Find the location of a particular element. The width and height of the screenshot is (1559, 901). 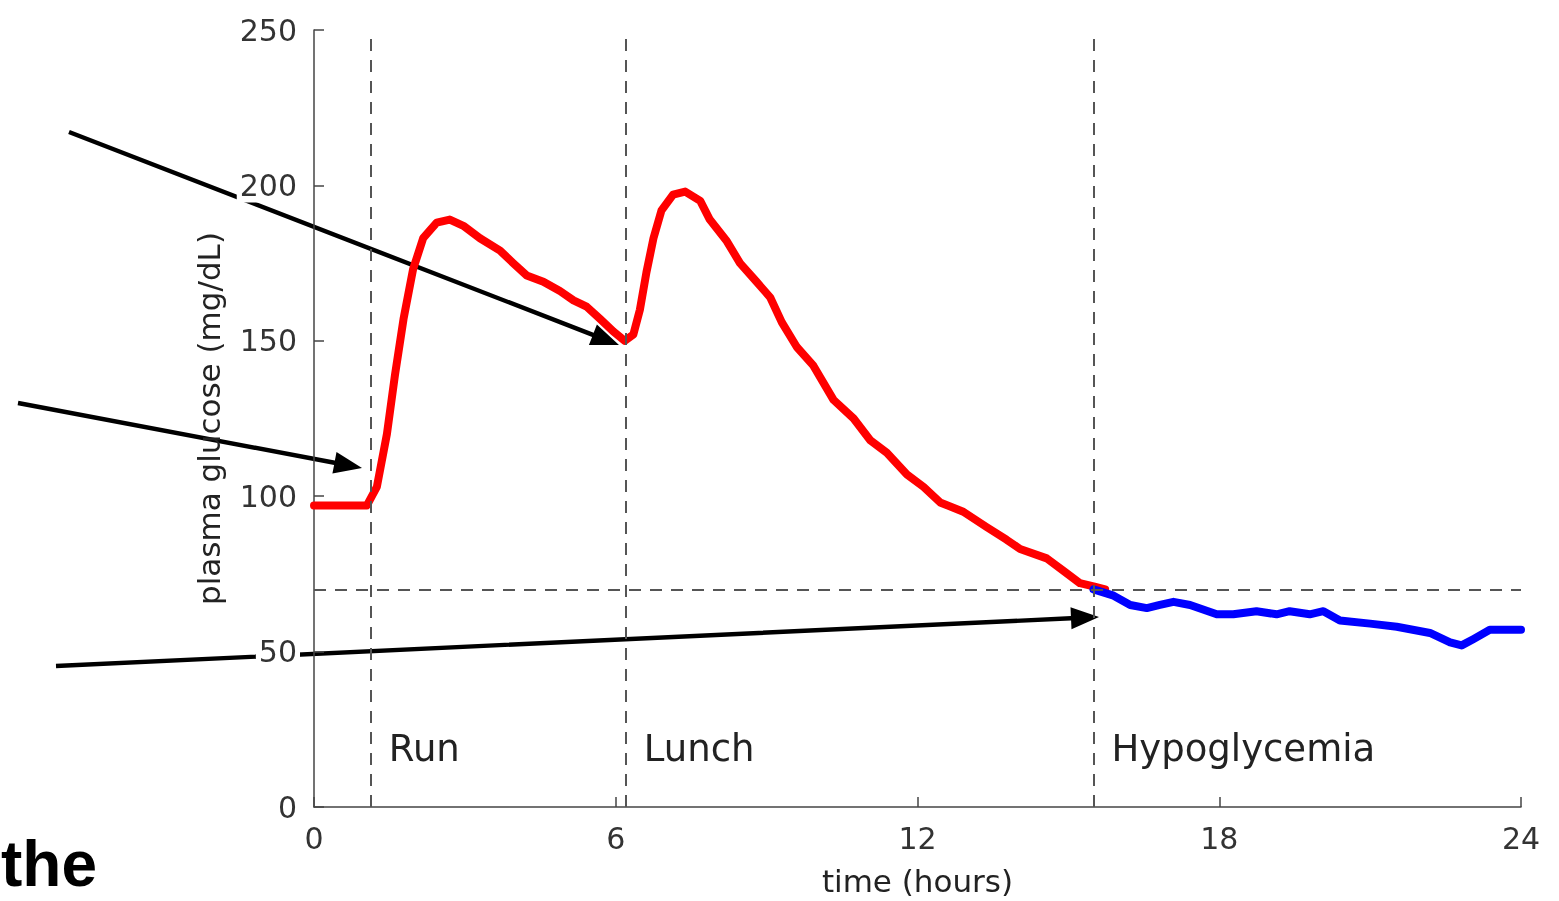

text: the is located at coordinates (49, 864).